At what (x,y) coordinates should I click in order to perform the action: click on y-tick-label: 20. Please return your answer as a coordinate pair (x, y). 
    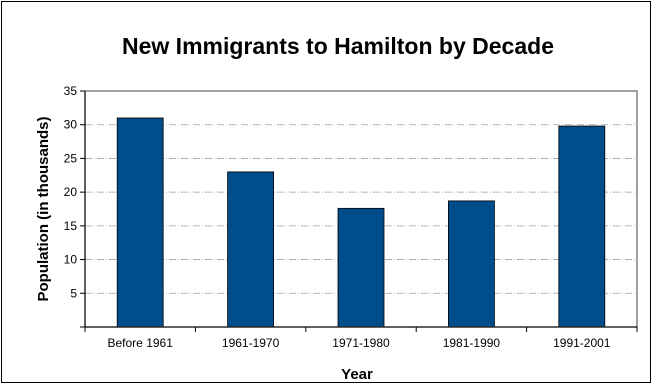
    Looking at the image, I should click on (71, 192).